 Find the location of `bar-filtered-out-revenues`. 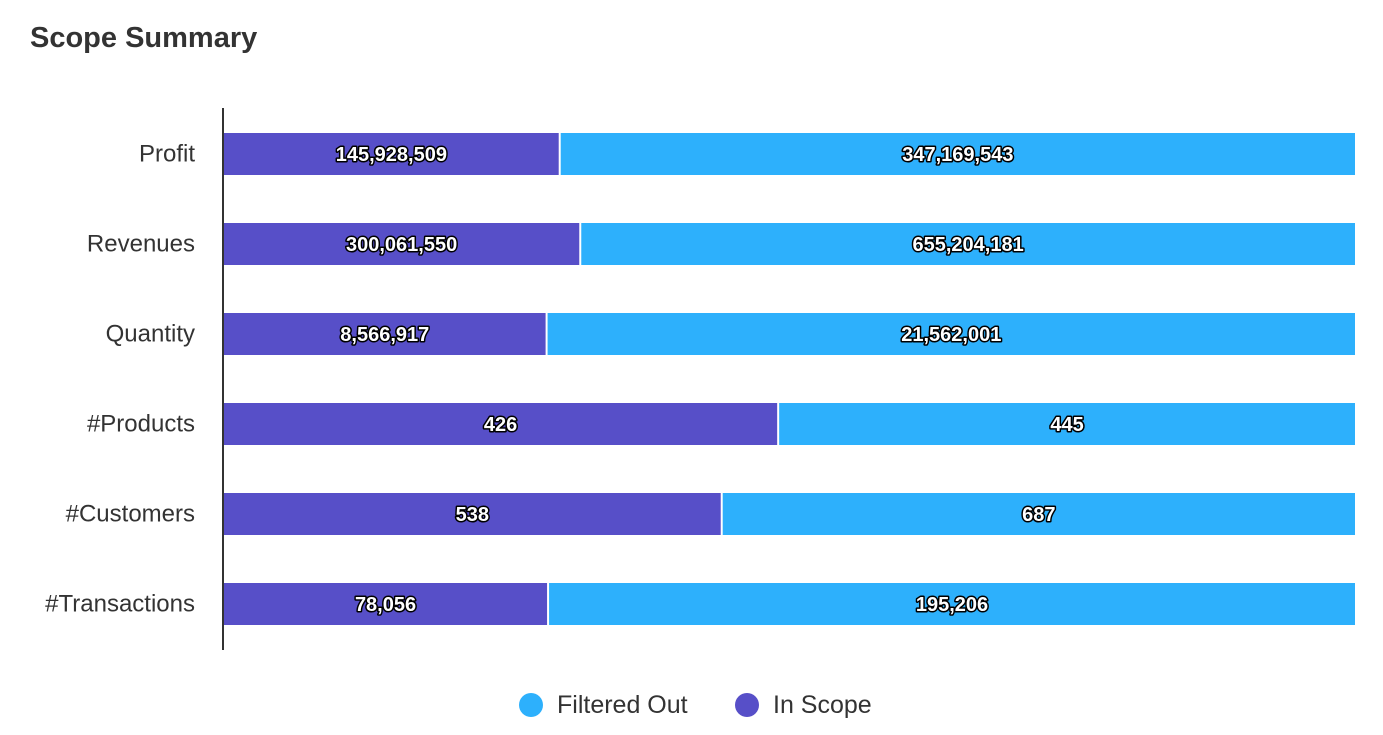

bar-filtered-out-revenues is located at coordinates (968, 244).